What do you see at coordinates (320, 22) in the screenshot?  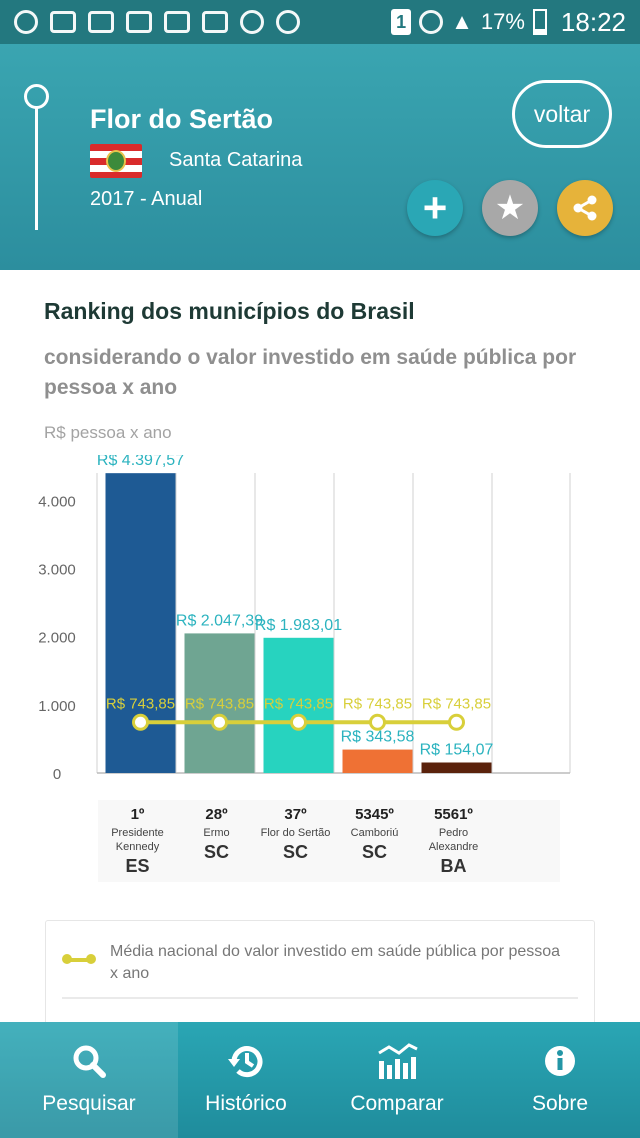 I see `status-bar: 1 ▲ 17% 18:22` at bounding box center [320, 22].